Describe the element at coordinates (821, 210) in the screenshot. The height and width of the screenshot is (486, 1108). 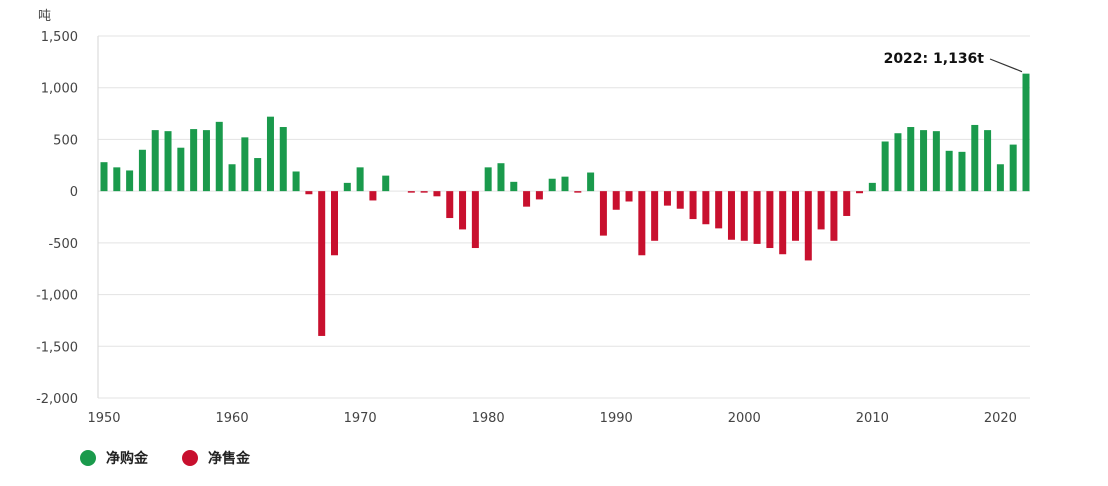
I see `bar-2006` at that location.